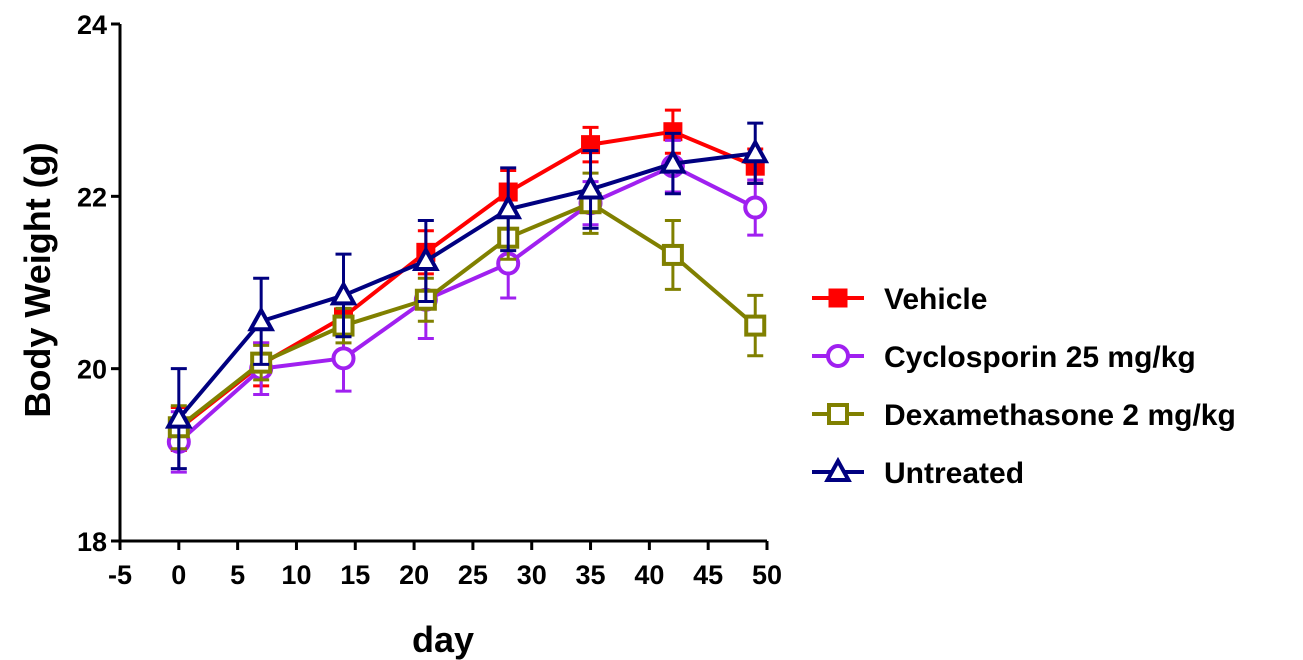  Describe the element at coordinates (37, 279) in the screenshot. I see `y-axis-title: Body Weight (g)` at that location.